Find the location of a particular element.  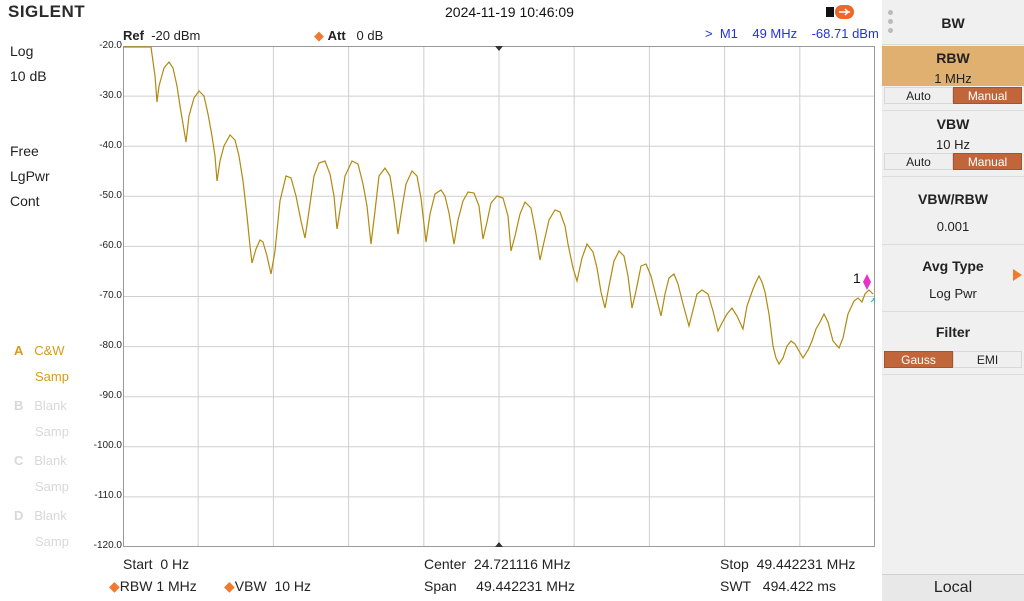

sweep-time: SWT 494.422 ms is located at coordinates (778, 586).